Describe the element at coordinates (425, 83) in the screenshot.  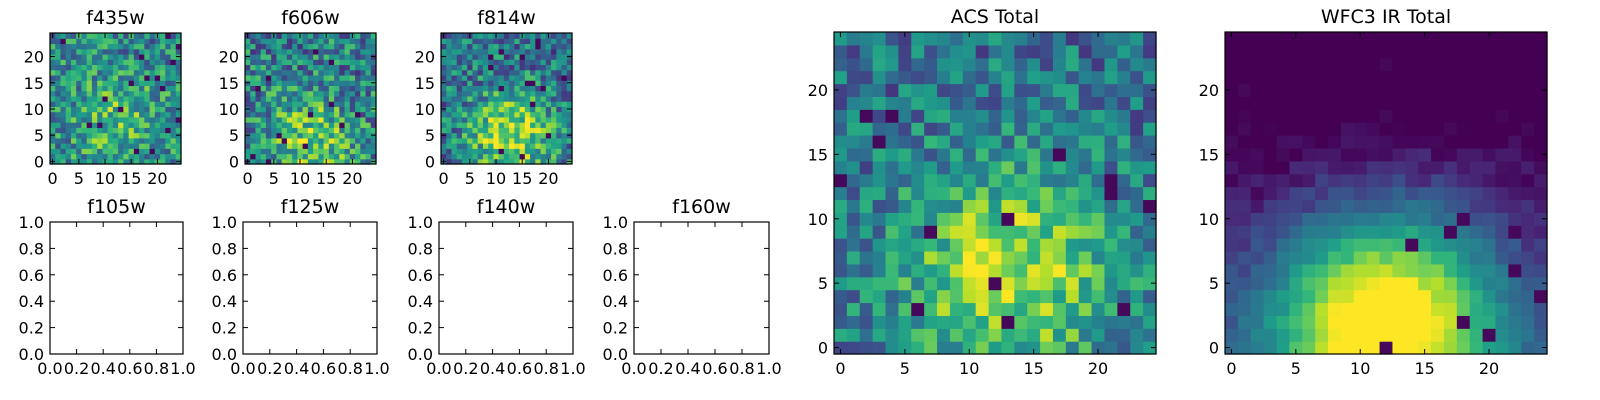
I see `y-tick-label: 15` at that location.